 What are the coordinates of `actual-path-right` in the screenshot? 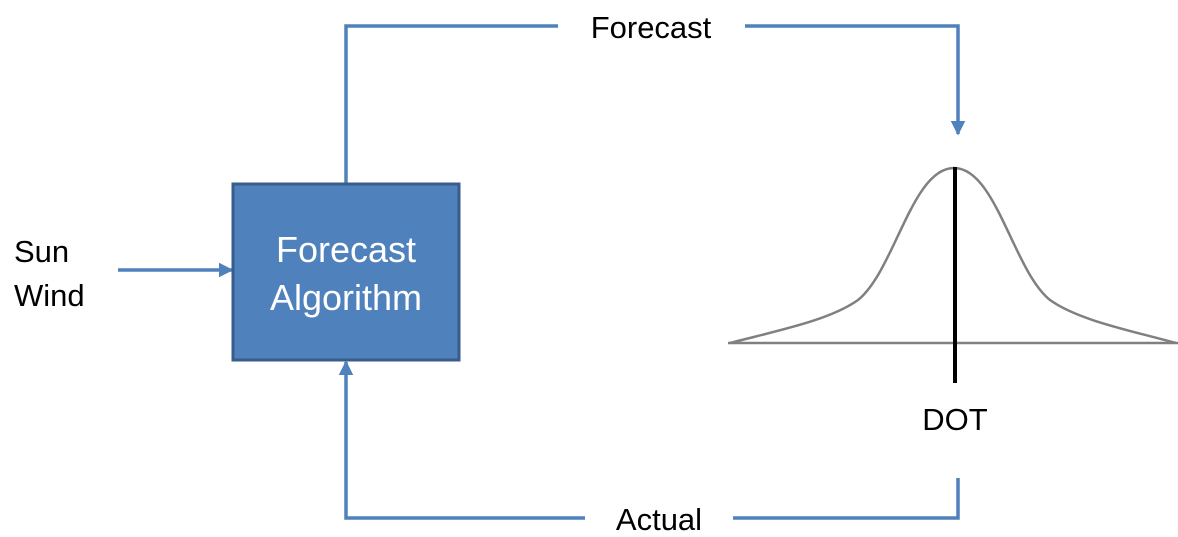 It's located at (846, 499).